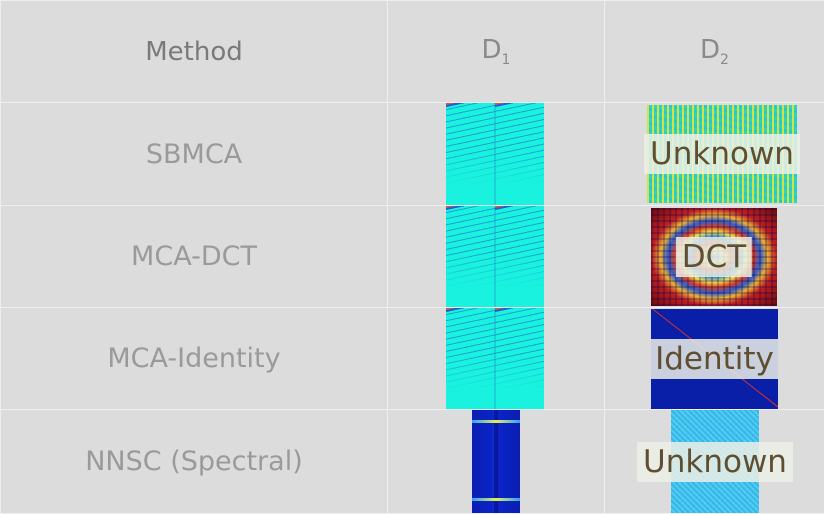 This screenshot has height=514, width=824. I want to click on method-cell: MCA-DCT, so click(194, 257).